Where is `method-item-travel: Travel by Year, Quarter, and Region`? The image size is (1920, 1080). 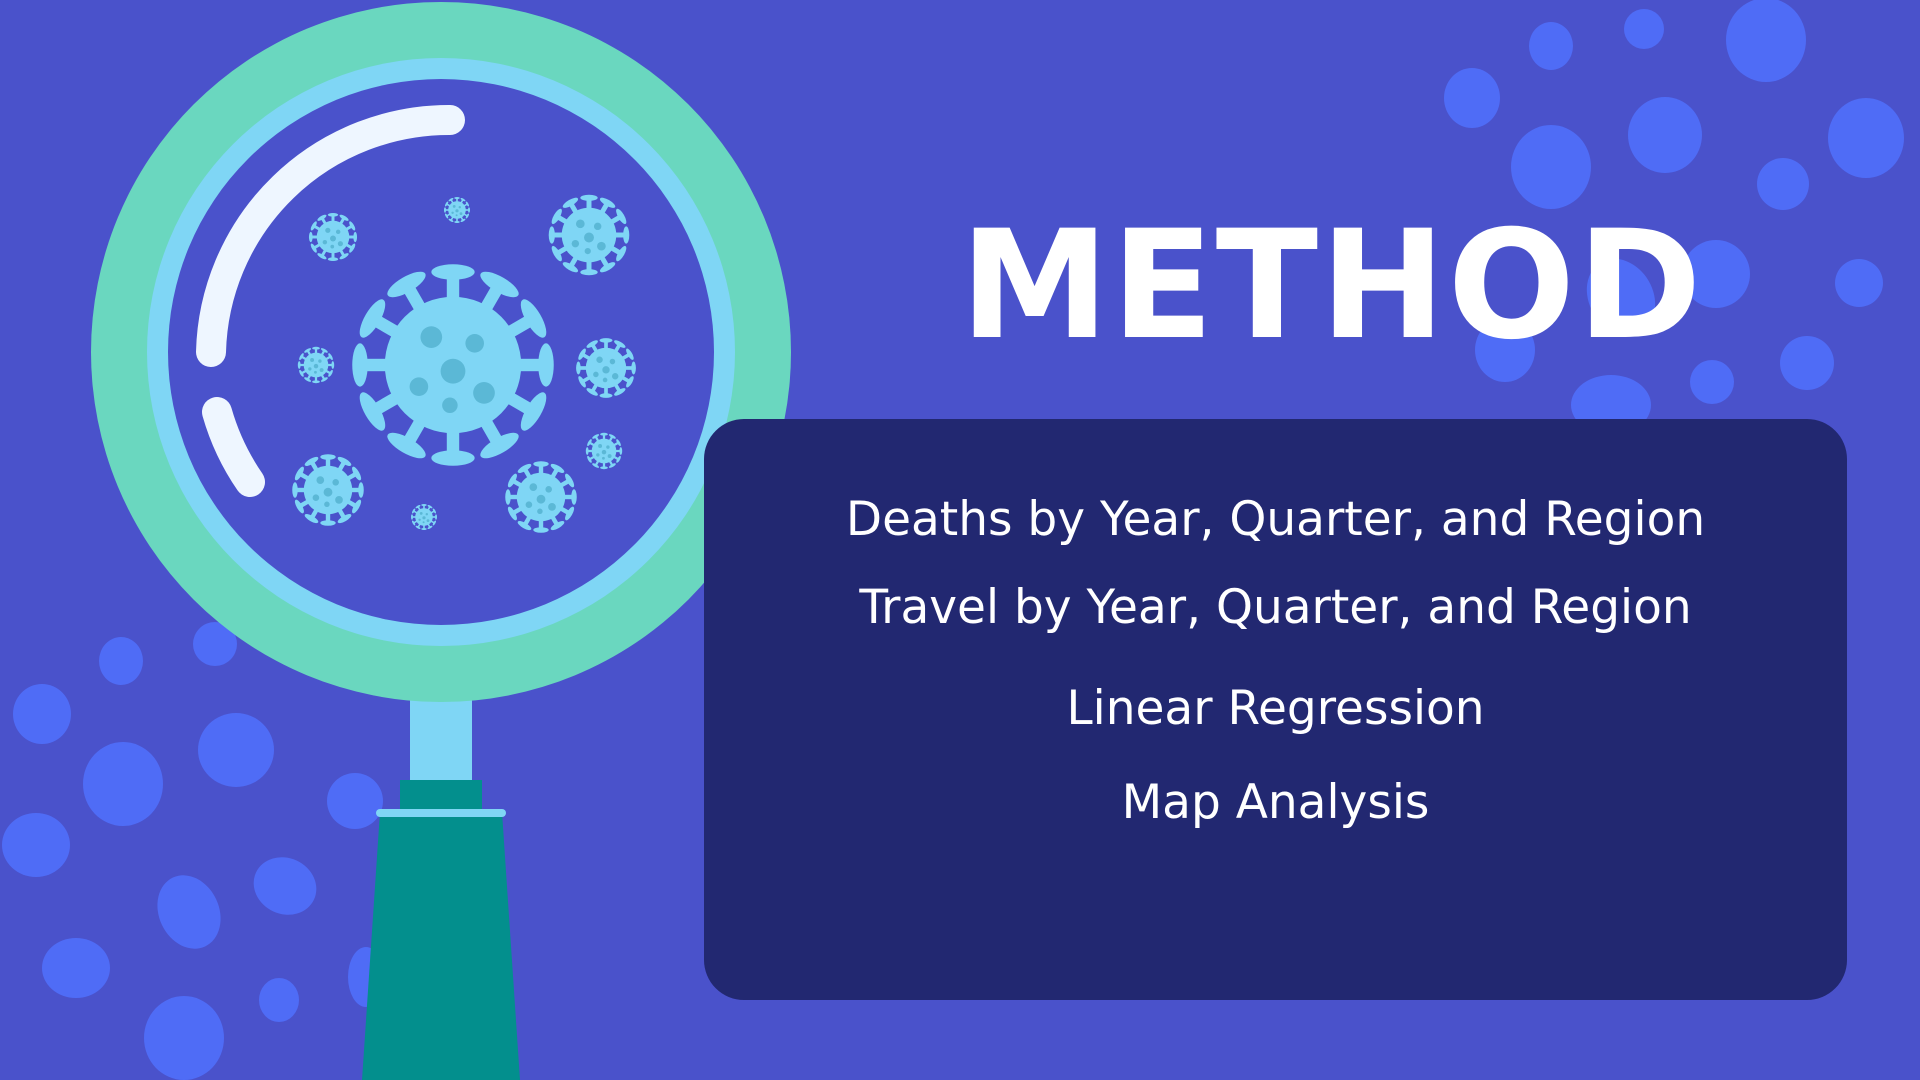
method-item-travel: Travel by Year, Quarter, and Region is located at coordinates (1275, 607).